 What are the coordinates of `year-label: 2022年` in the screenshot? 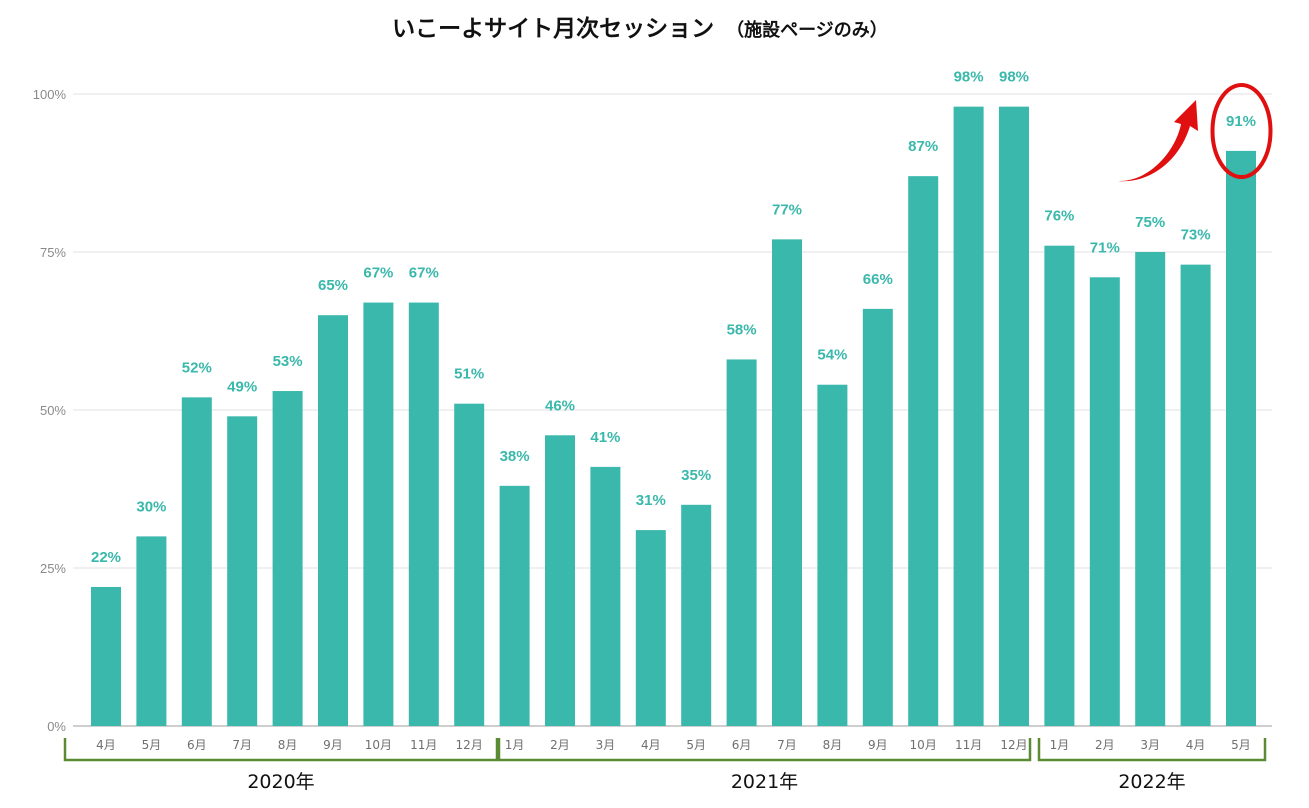 It's located at (1151, 782).